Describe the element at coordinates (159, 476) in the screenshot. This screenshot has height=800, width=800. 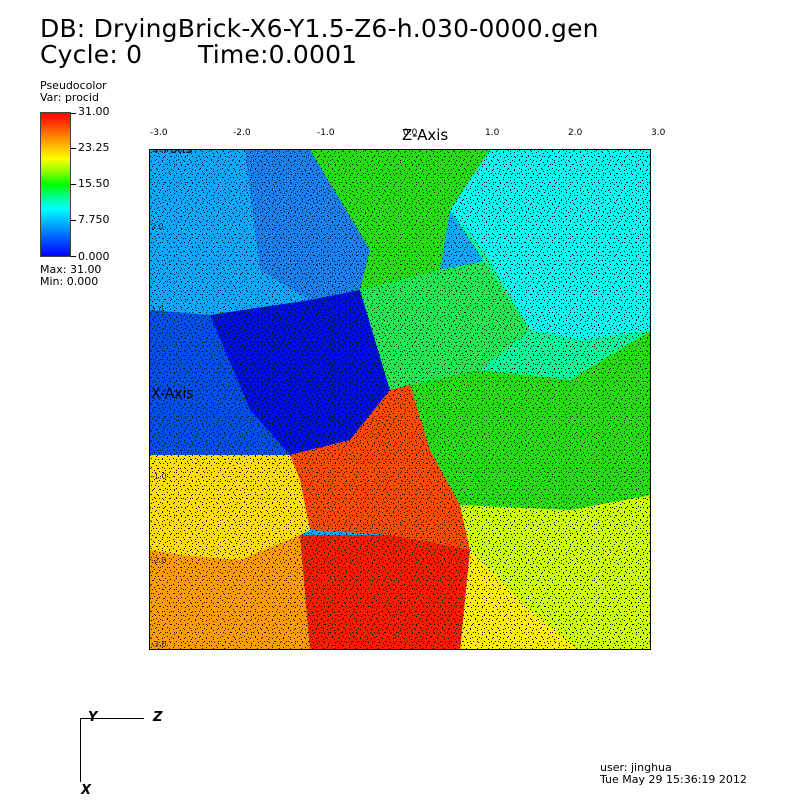
I see `left-tick: -1.0` at that location.